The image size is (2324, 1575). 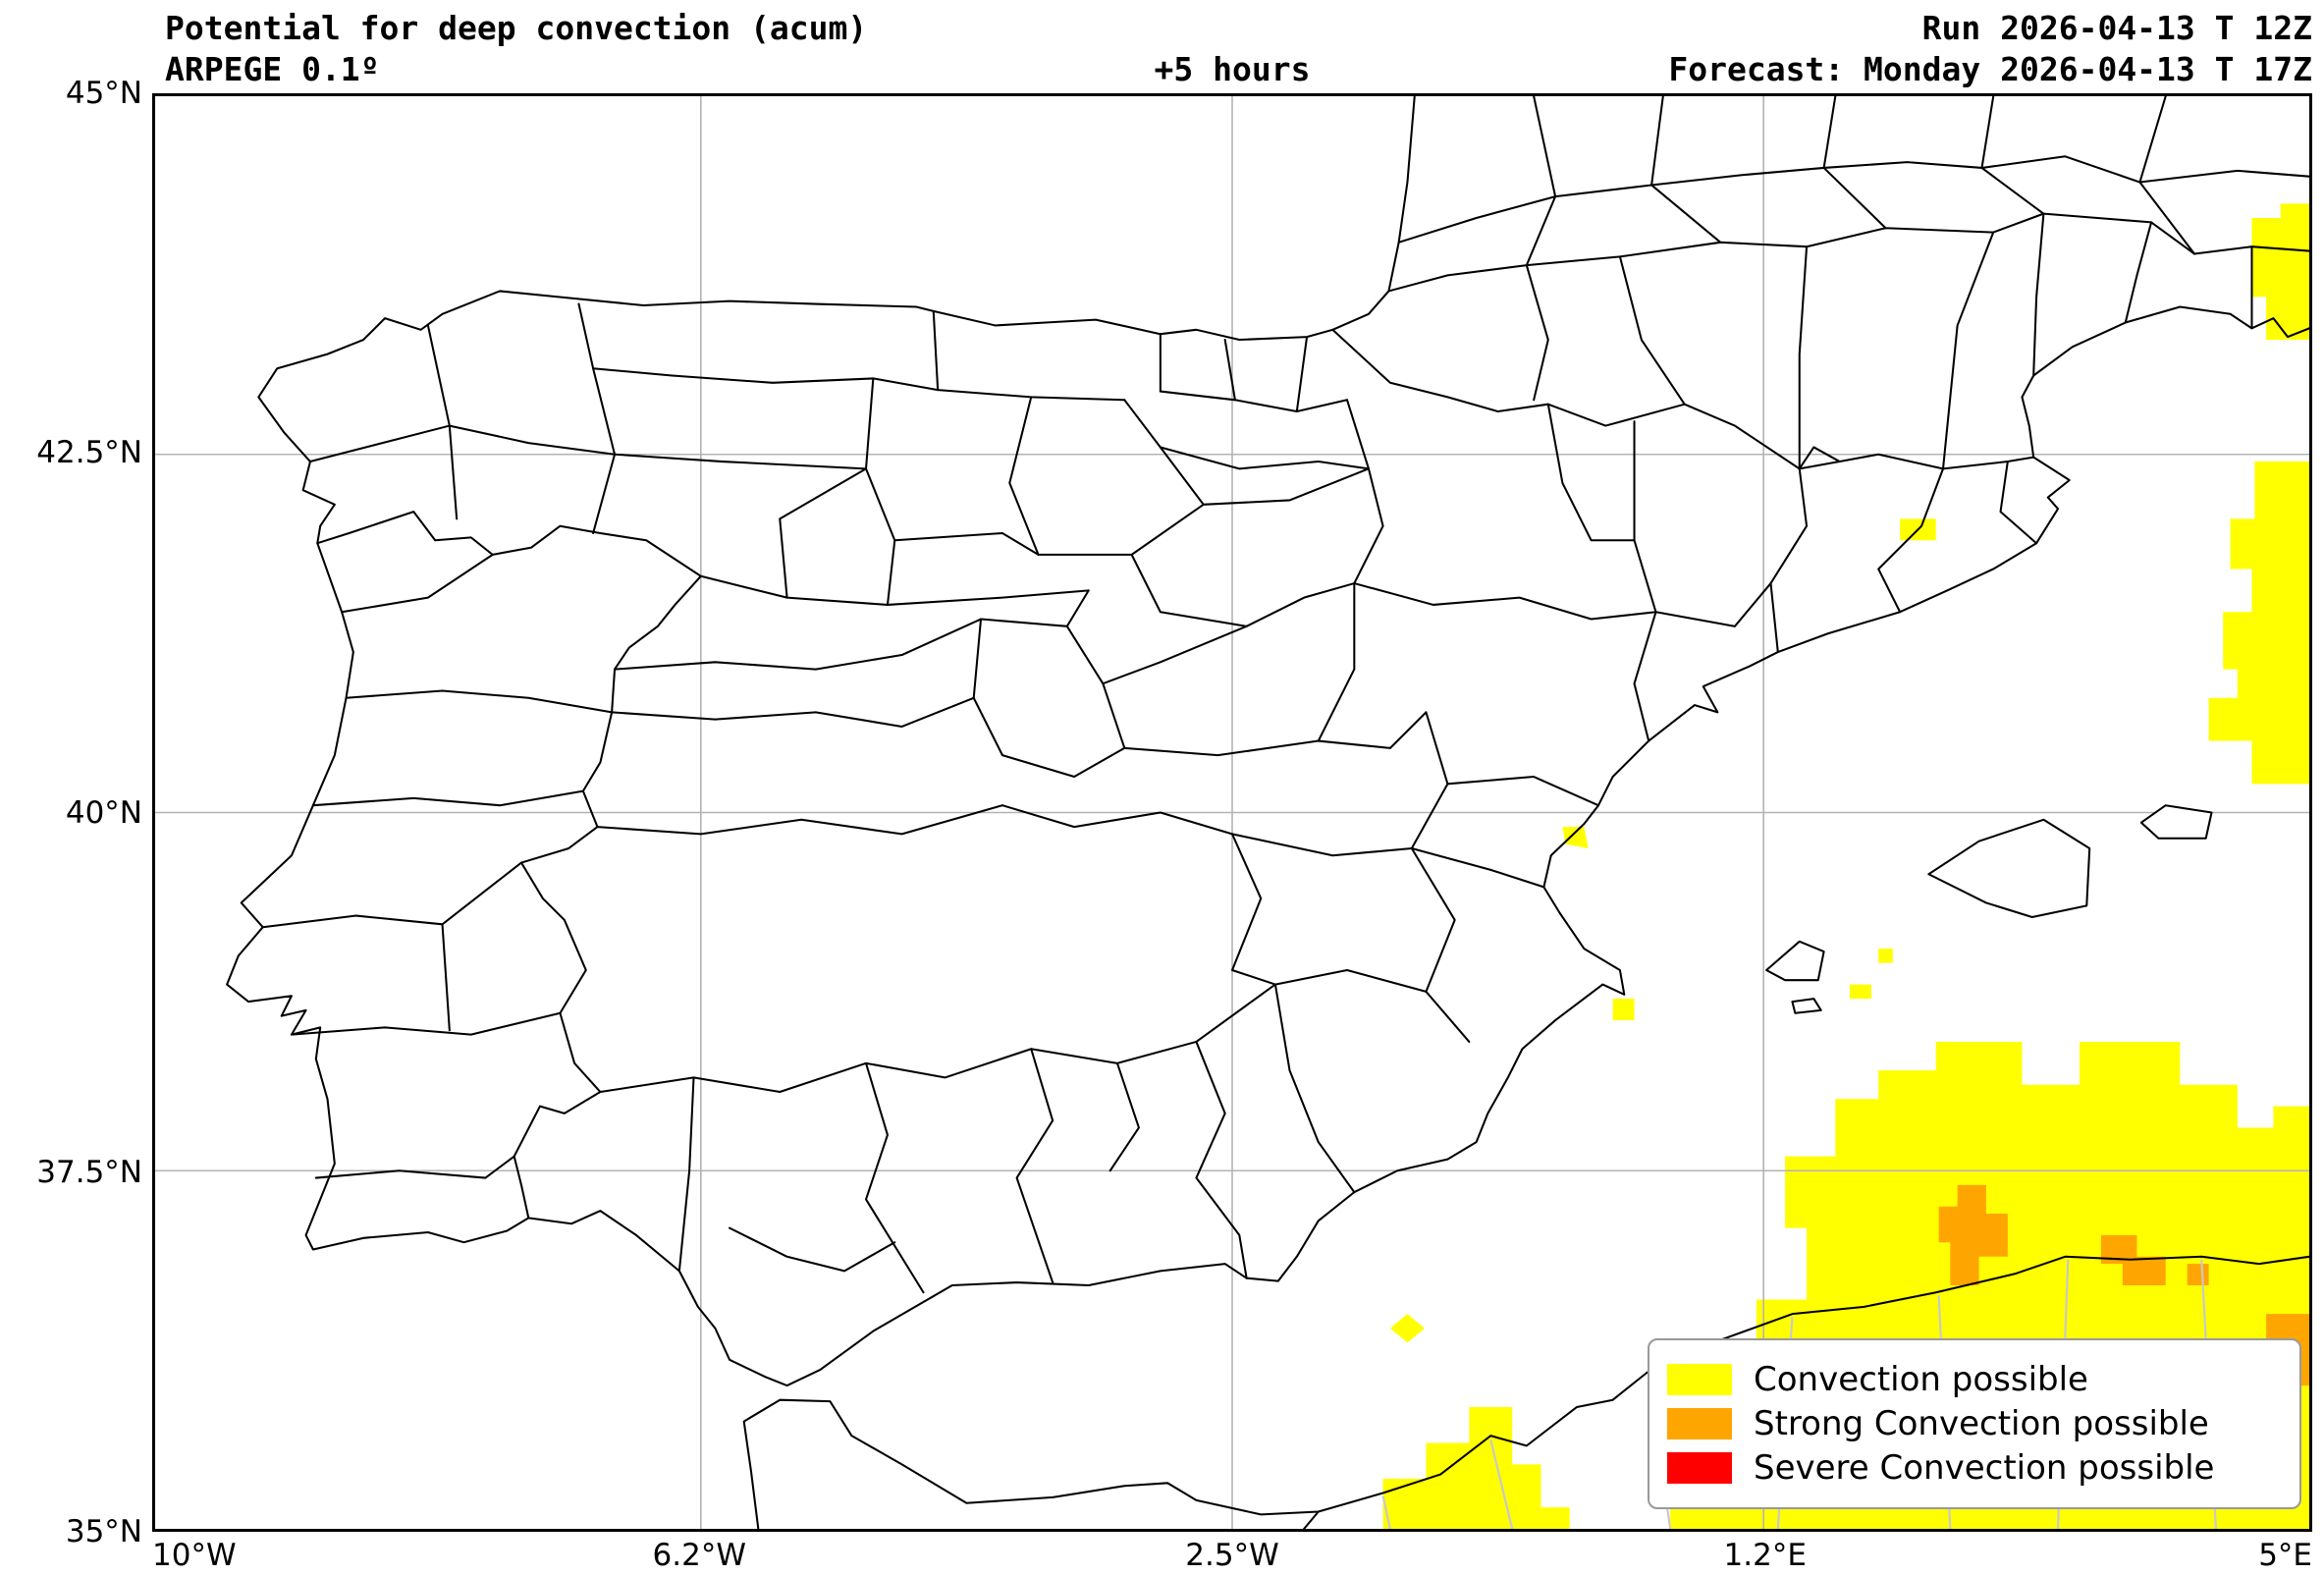 What do you see at coordinates (1683, 399) in the screenshot?
I see `pyrenees-border` at bounding box center [1683, 399].